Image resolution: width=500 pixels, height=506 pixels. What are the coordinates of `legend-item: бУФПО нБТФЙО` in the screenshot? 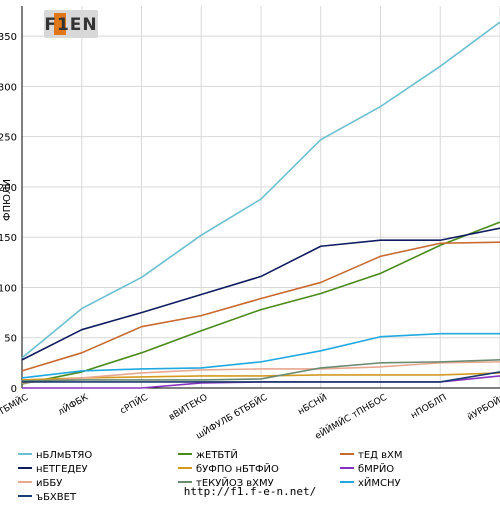 It's located at (228, 471).